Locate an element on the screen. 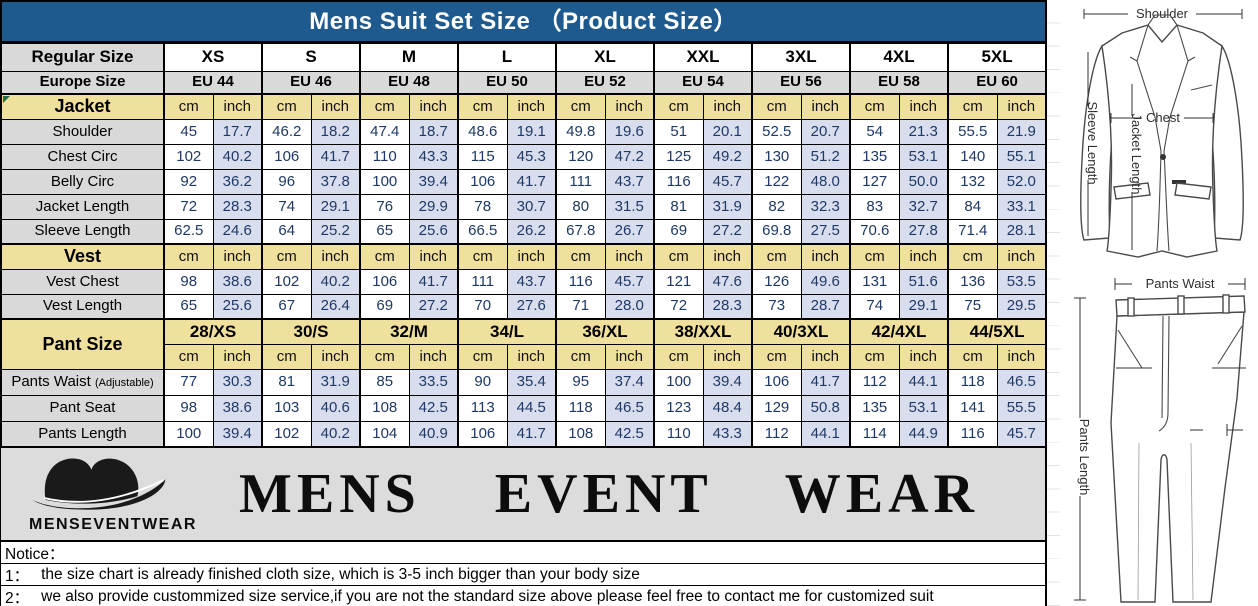 Image resolution: width=1258 pixels, height=606 pixels. value-inch: 32.3 is located at coordinates (825, 206).